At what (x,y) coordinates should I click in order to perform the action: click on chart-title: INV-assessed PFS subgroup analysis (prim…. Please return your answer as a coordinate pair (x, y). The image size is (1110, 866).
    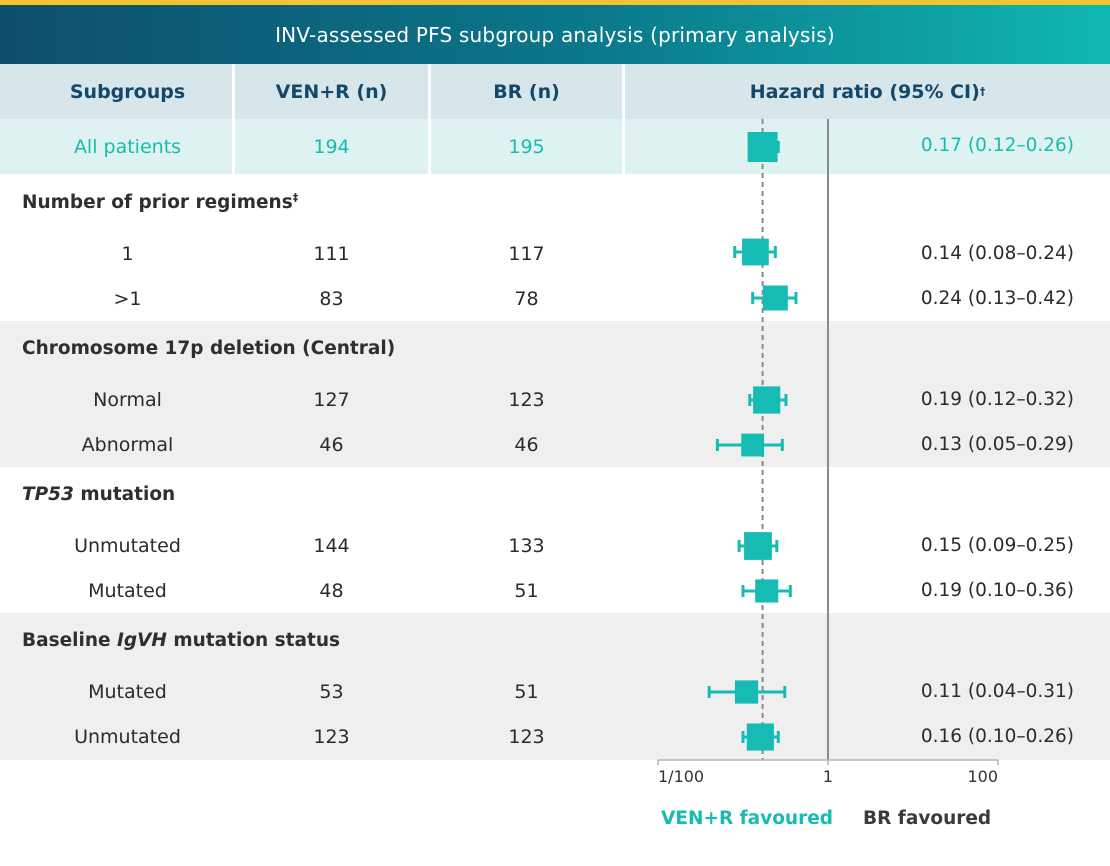
    Looking at the image, I should click on (555, 32).